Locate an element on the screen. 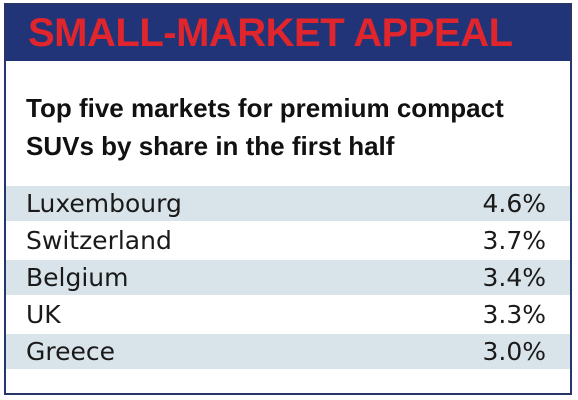 The width and height of the screenshot is (578, 400). table-row: Switzerland 3.7% is located at coordinates (288, 241).